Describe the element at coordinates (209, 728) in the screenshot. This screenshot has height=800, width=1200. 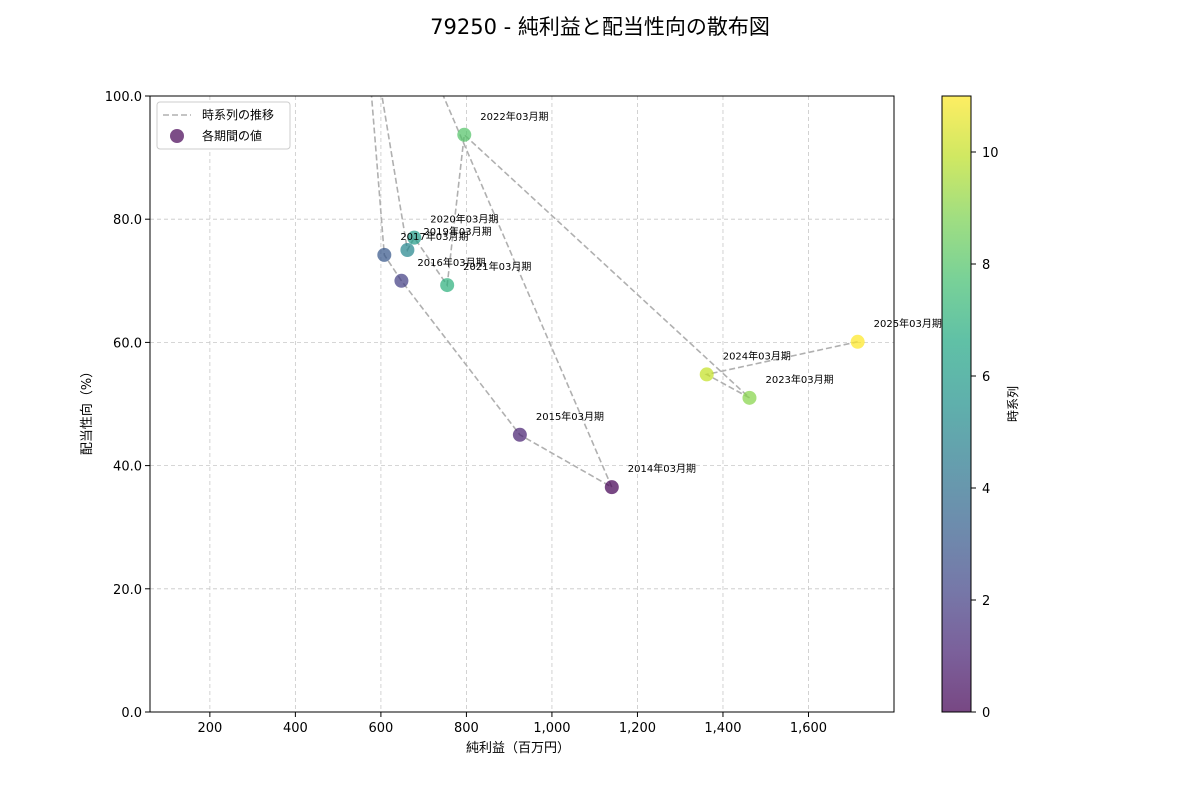
I see `x-tick-label: 200` at that location.